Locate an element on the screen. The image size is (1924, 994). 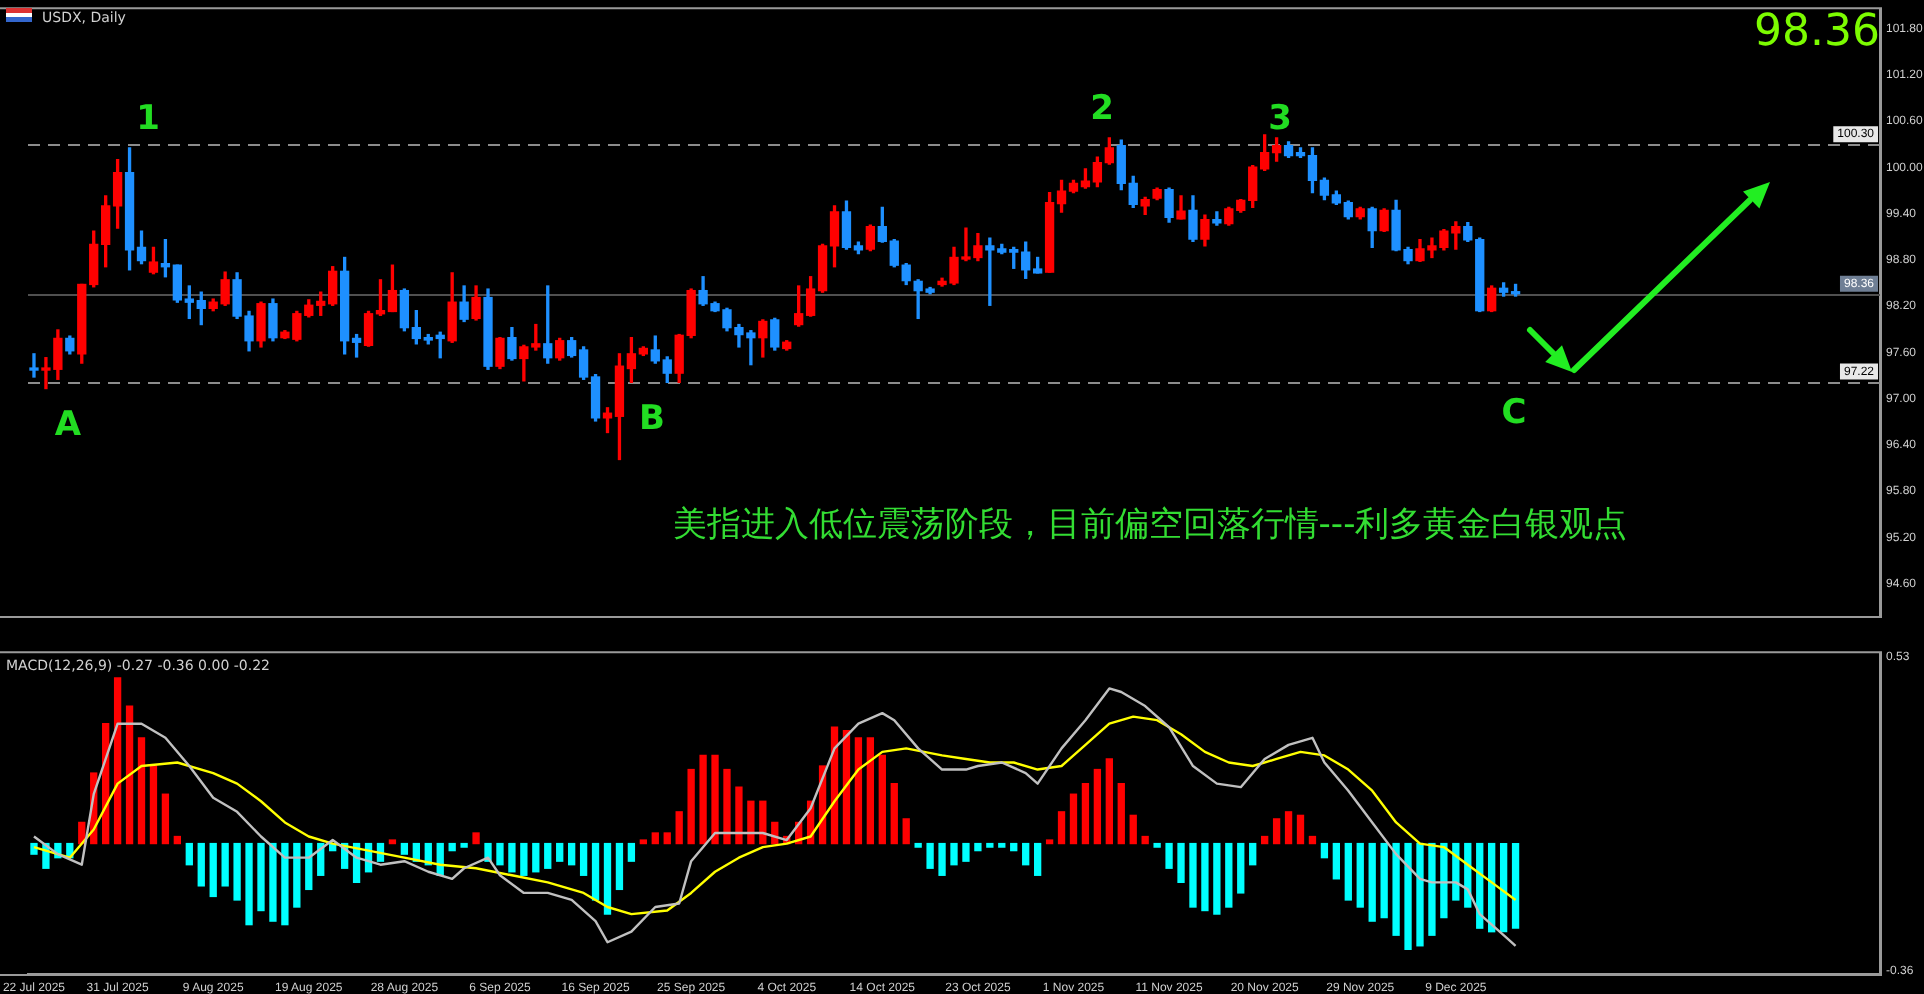
annotation: 1 is located at coordinates (148, 118).